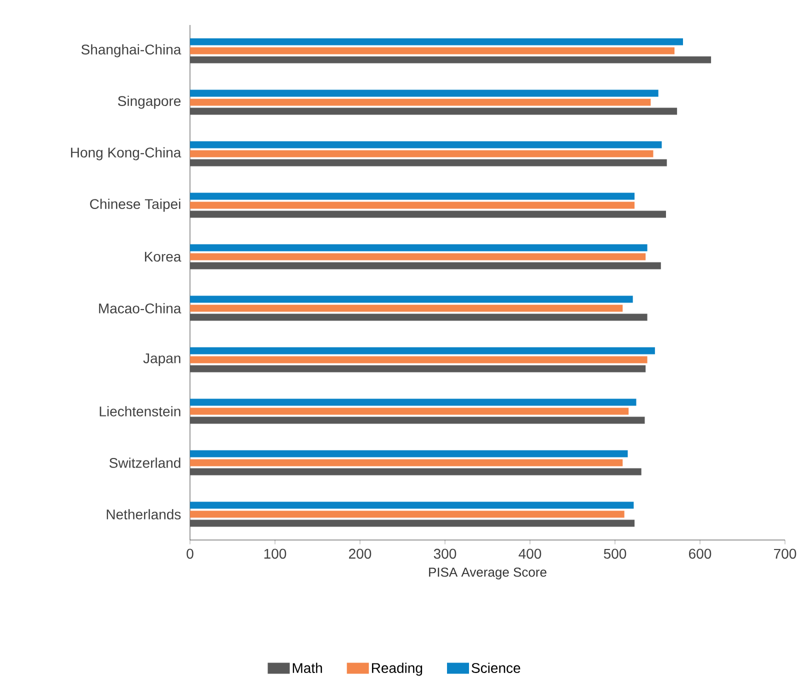 The image size is (806, 678). What do you see at coordinates (135, 205) in the screenshot?
I see `y-tick-label: Chinese Taipei` at bounding box center [135, 205].